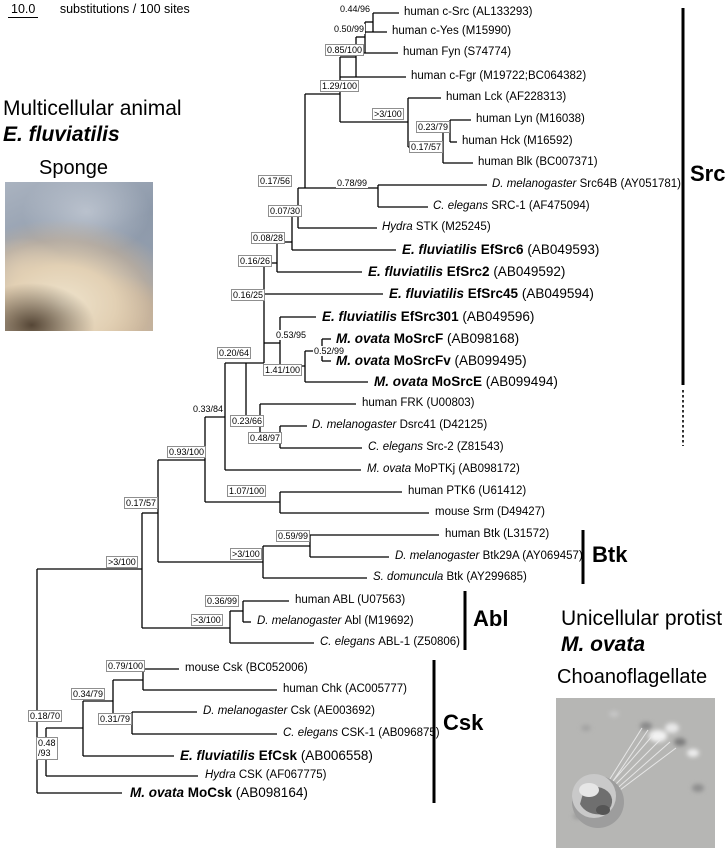  What do you see at coordinates (293, 536) in the screenshot?
I see `support-value: 0.59/99` at bounding box center [293, 536].